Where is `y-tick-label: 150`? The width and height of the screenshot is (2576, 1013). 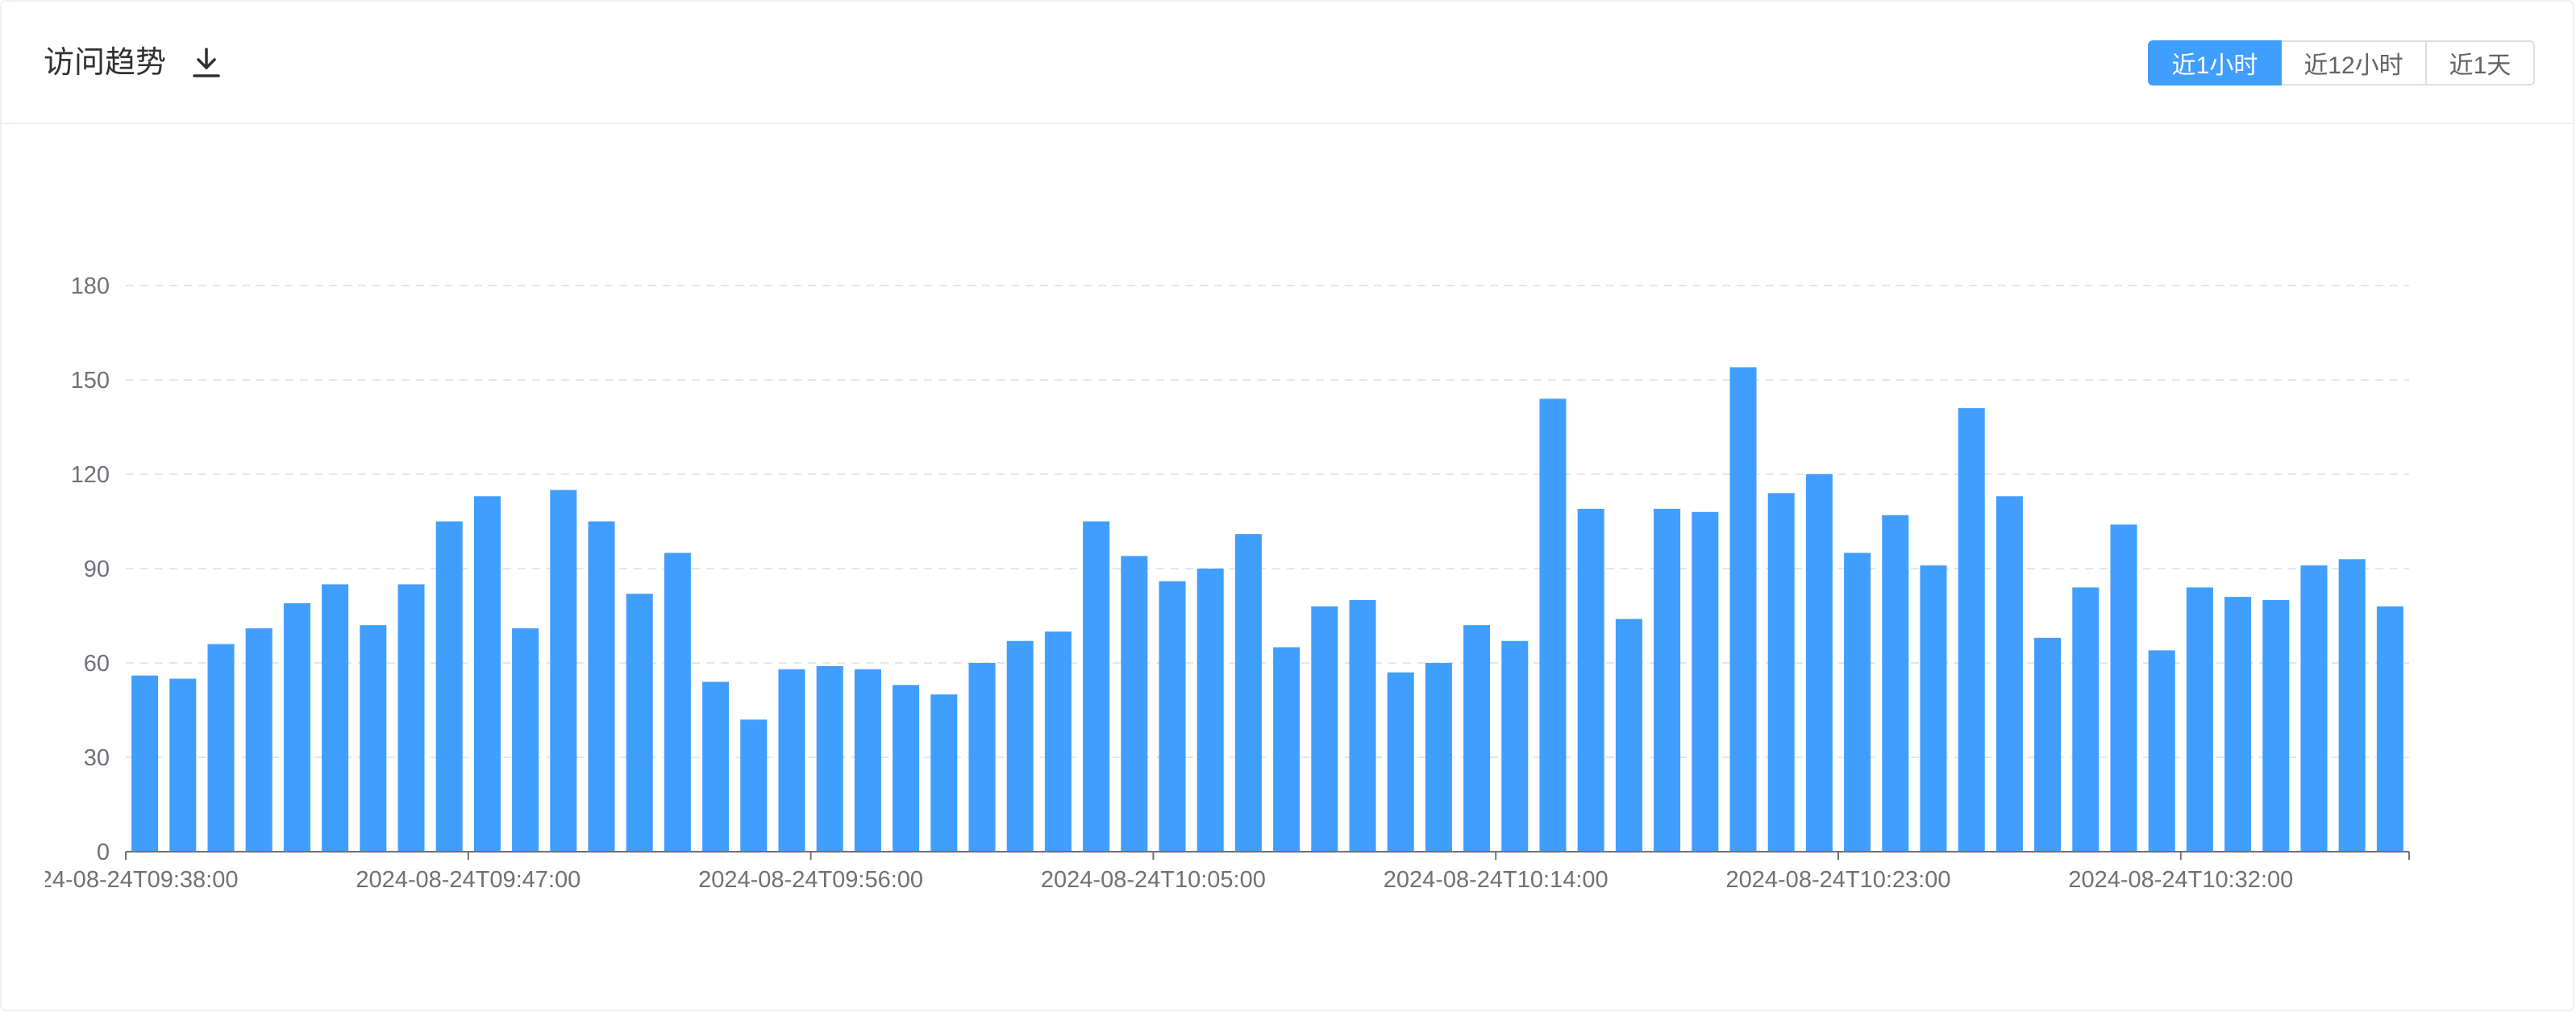 y-tick-label: 150 is located at coordinates (90, 381).